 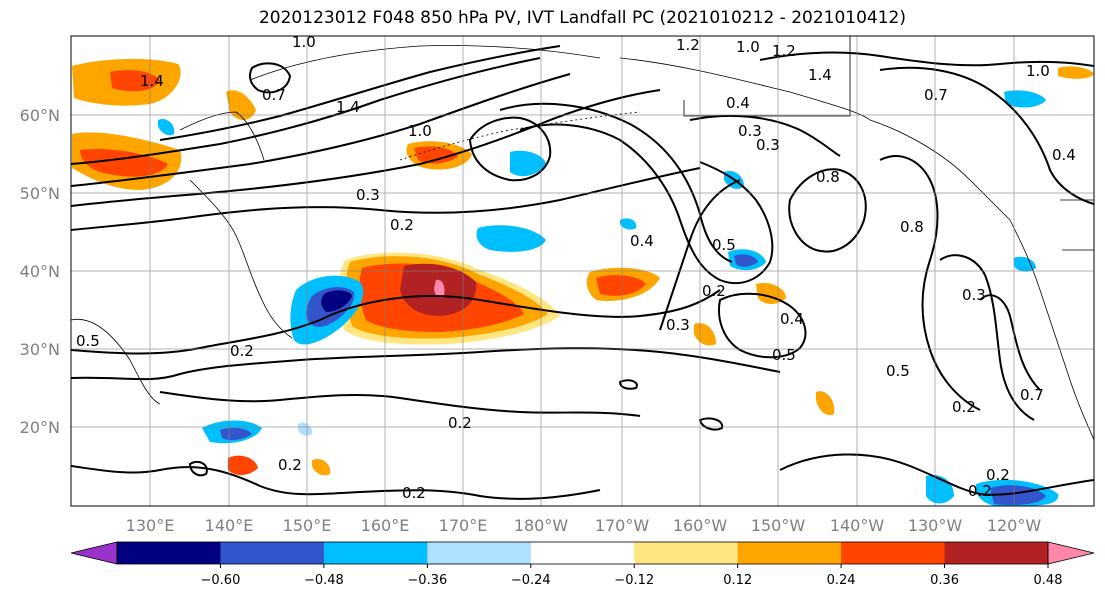 What do you see at coordinates (646, 204) in the screenshot?
I see `contour-loop-a` at bounding box center [646, 204].